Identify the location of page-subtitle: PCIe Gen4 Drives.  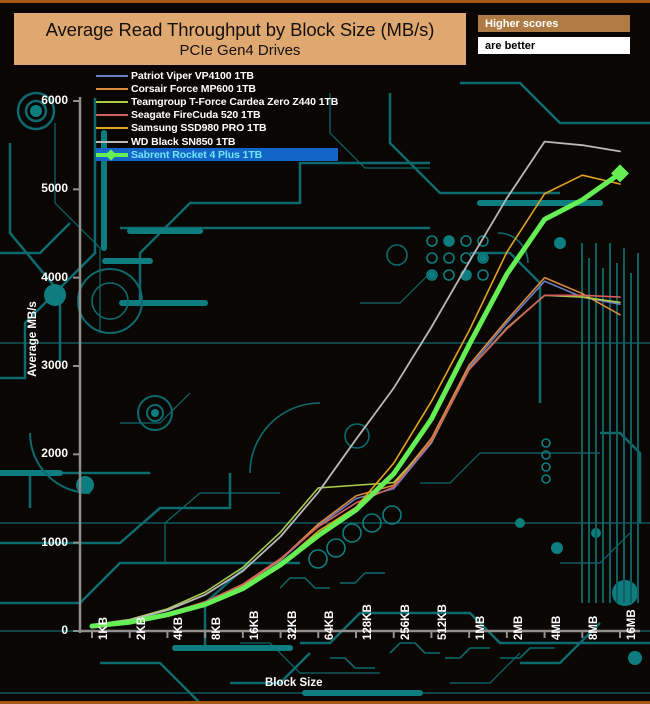
(240, 50).